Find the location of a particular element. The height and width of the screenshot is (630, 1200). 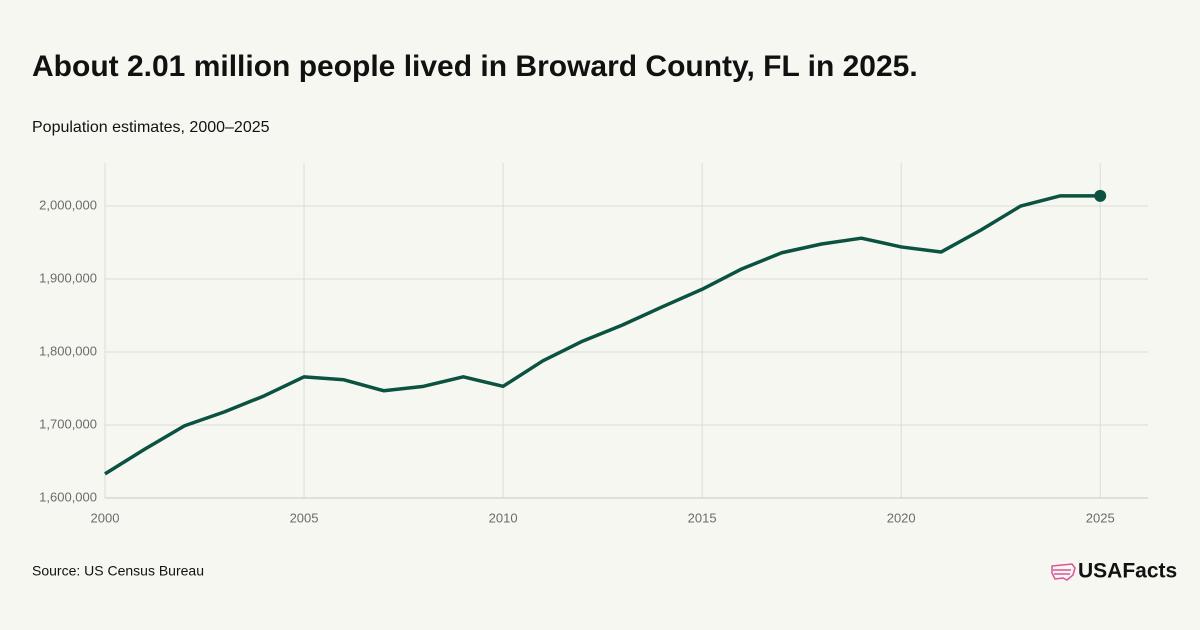

x-tick-label: 2000 is located at coordinates (105, 517).